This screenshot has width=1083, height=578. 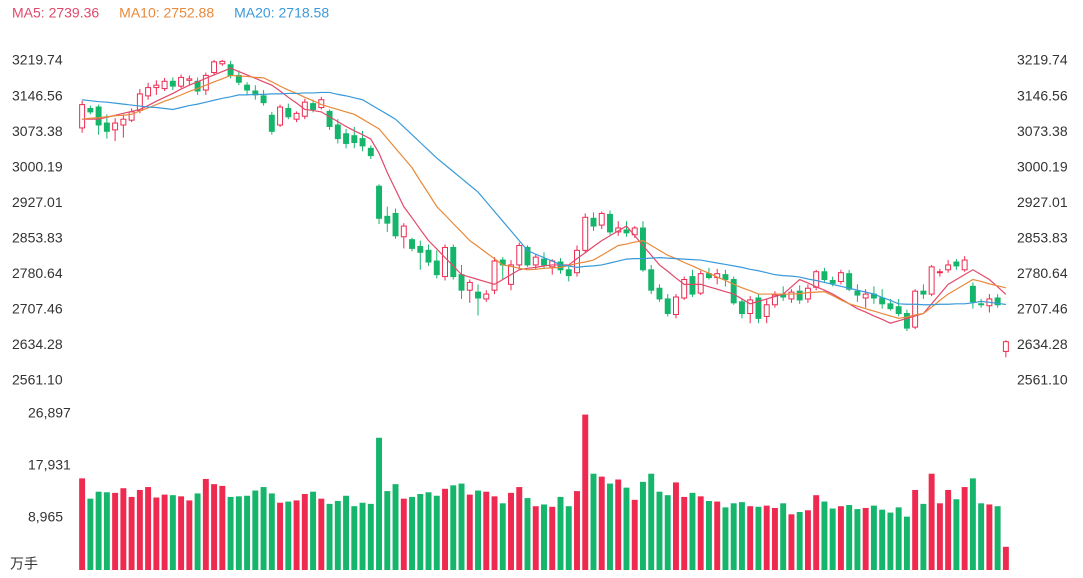 I want to click on volume-tick-label: 17,931, so click(x=49, y=465).